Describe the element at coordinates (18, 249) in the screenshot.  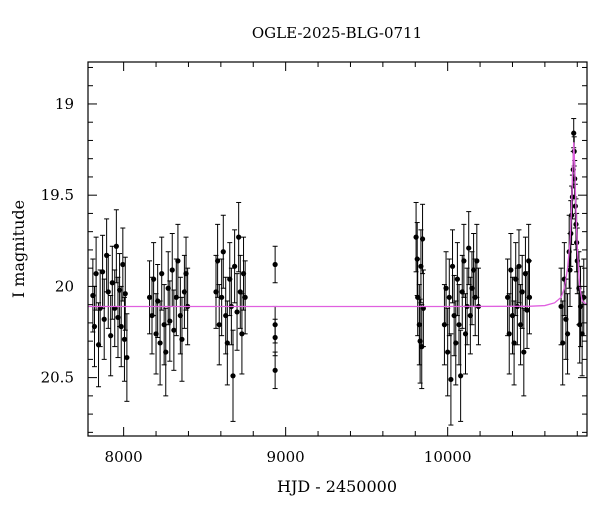
I see `y-axis-title: I magnitude` at that location.